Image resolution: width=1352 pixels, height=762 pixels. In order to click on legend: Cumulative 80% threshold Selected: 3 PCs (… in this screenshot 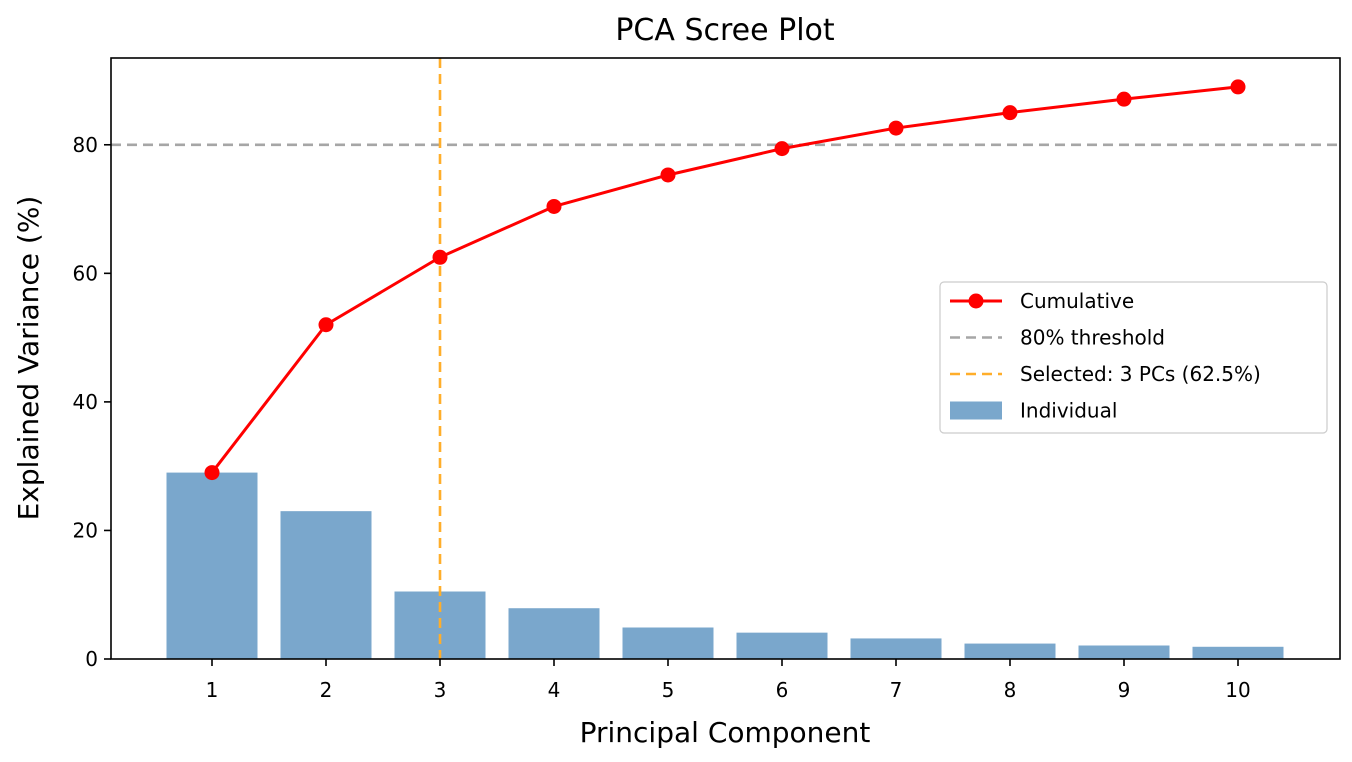, I will do `click(1133, 357)`.